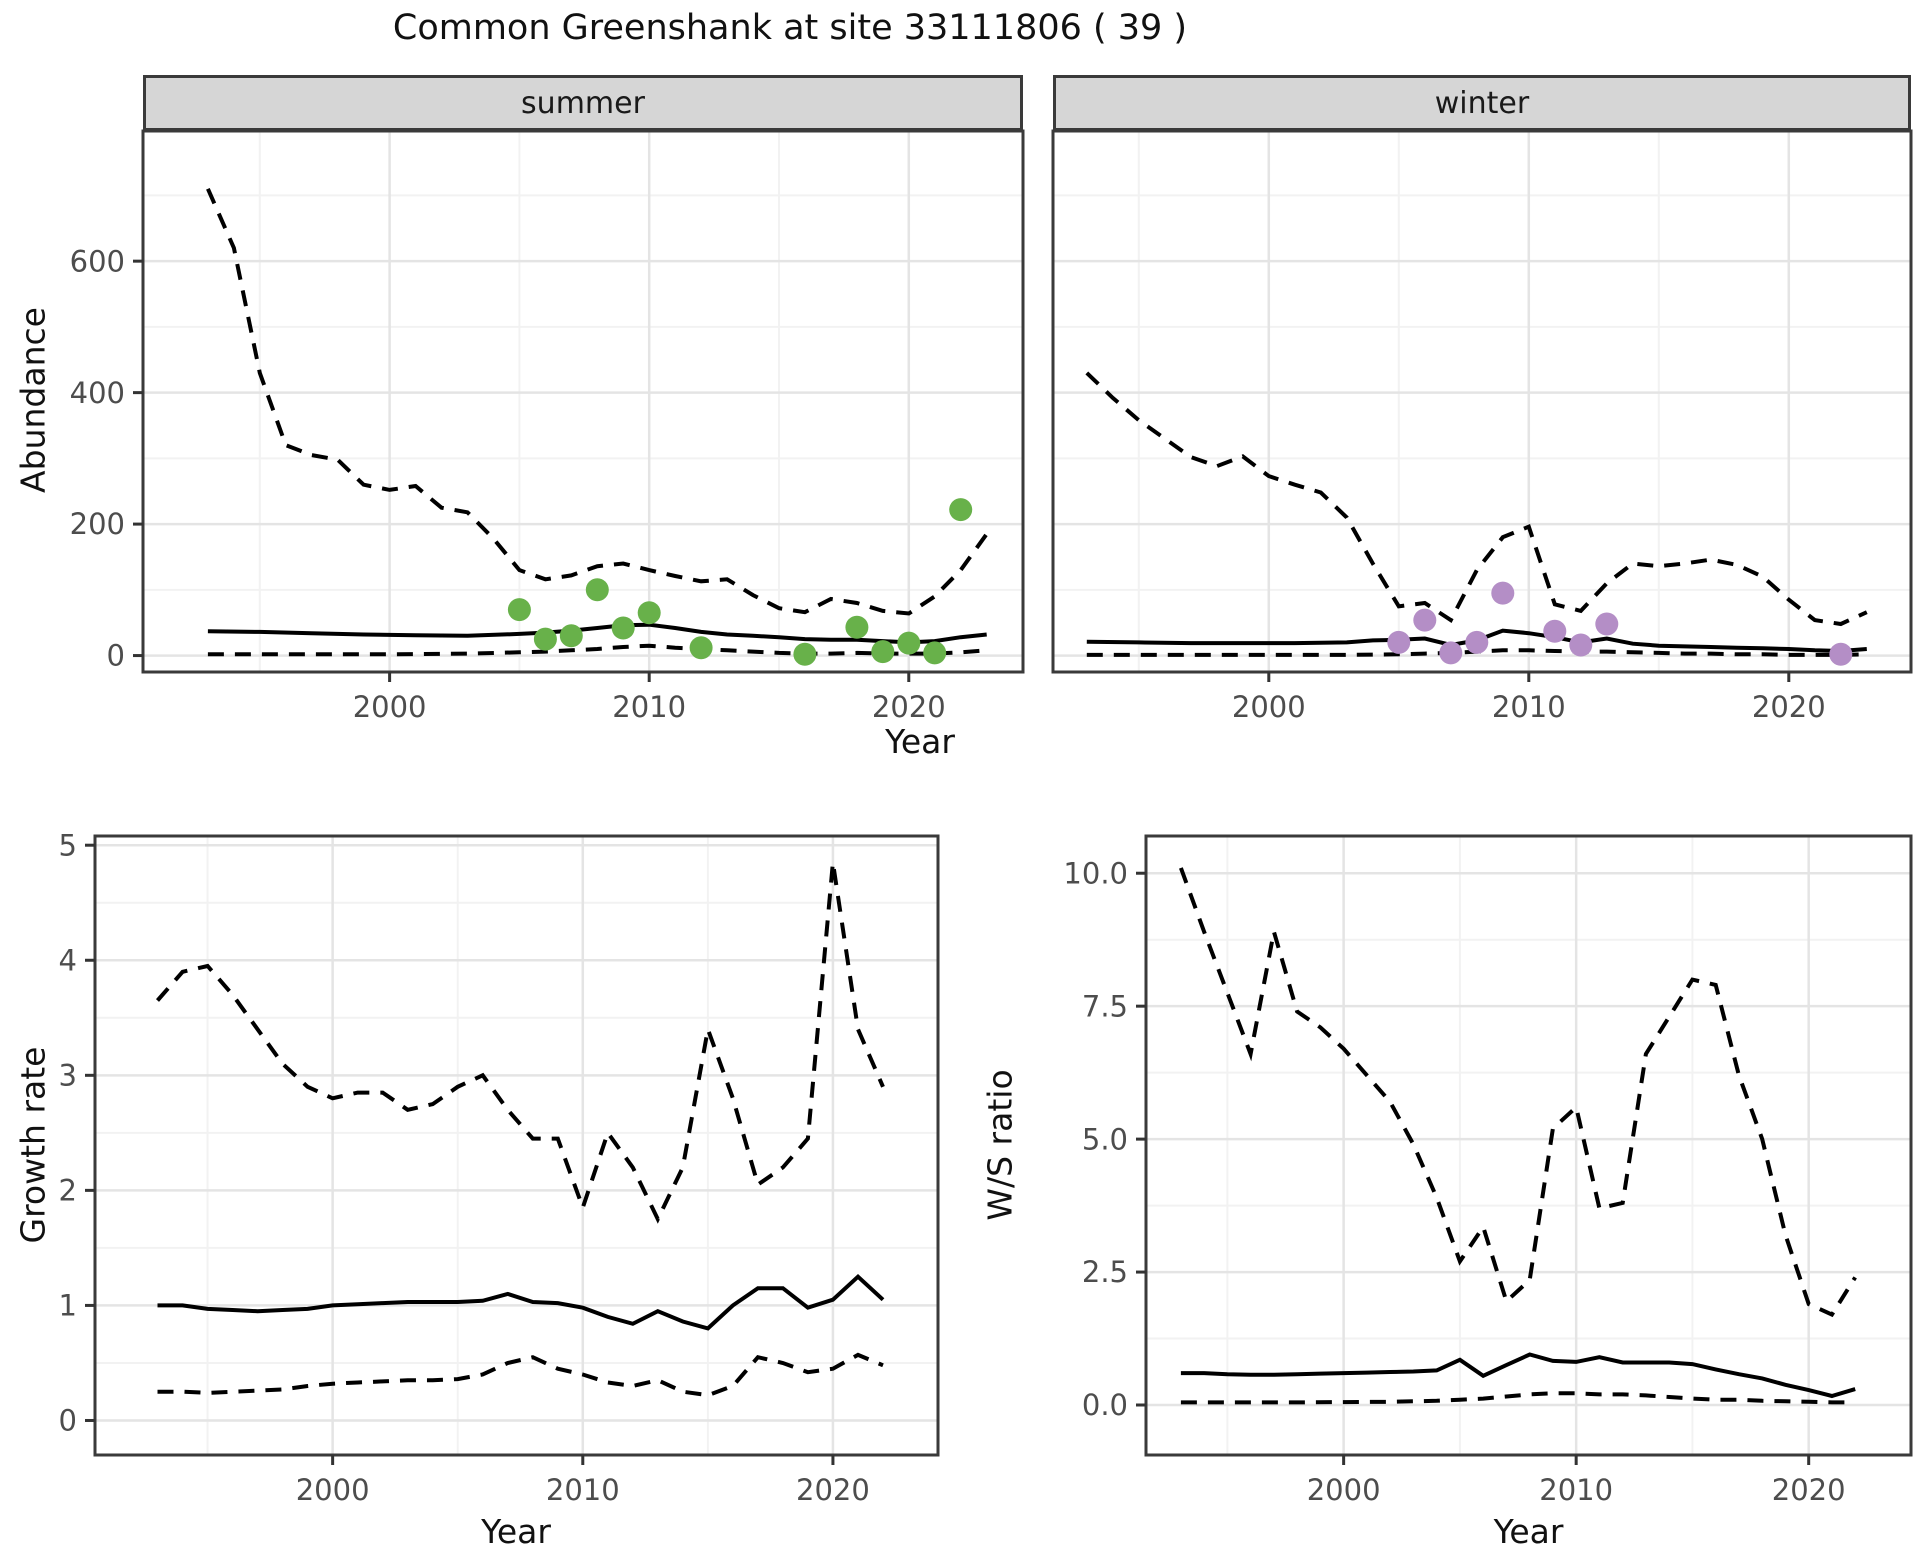 Image resolution: width=1920 pixels, height=1560 pixels. What do you see at coordinates (1528, 1531) in the screenshot?
I see `x-axis-title-year-ws: Year` at bounding box center [1528, 1531].